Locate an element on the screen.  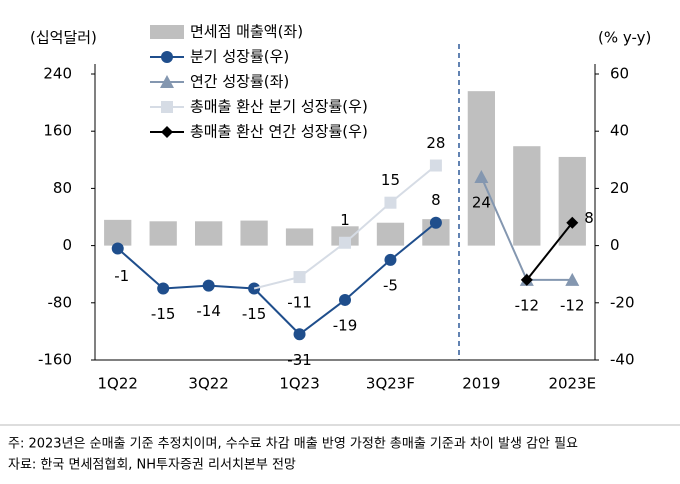
data-label: -31 is located at coordinates (299, 360).